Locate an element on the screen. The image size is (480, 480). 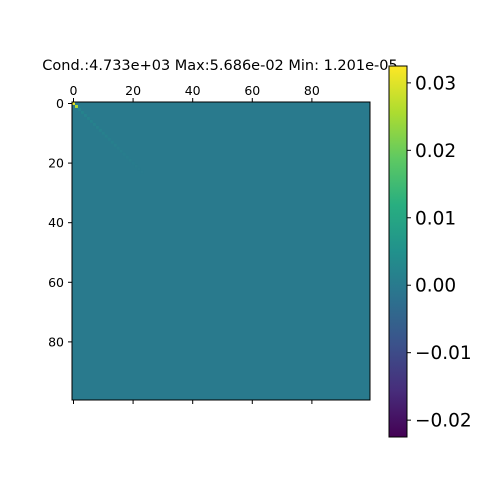
colorbar-tick-label: 0.03 is located at coordinates (435, 83).